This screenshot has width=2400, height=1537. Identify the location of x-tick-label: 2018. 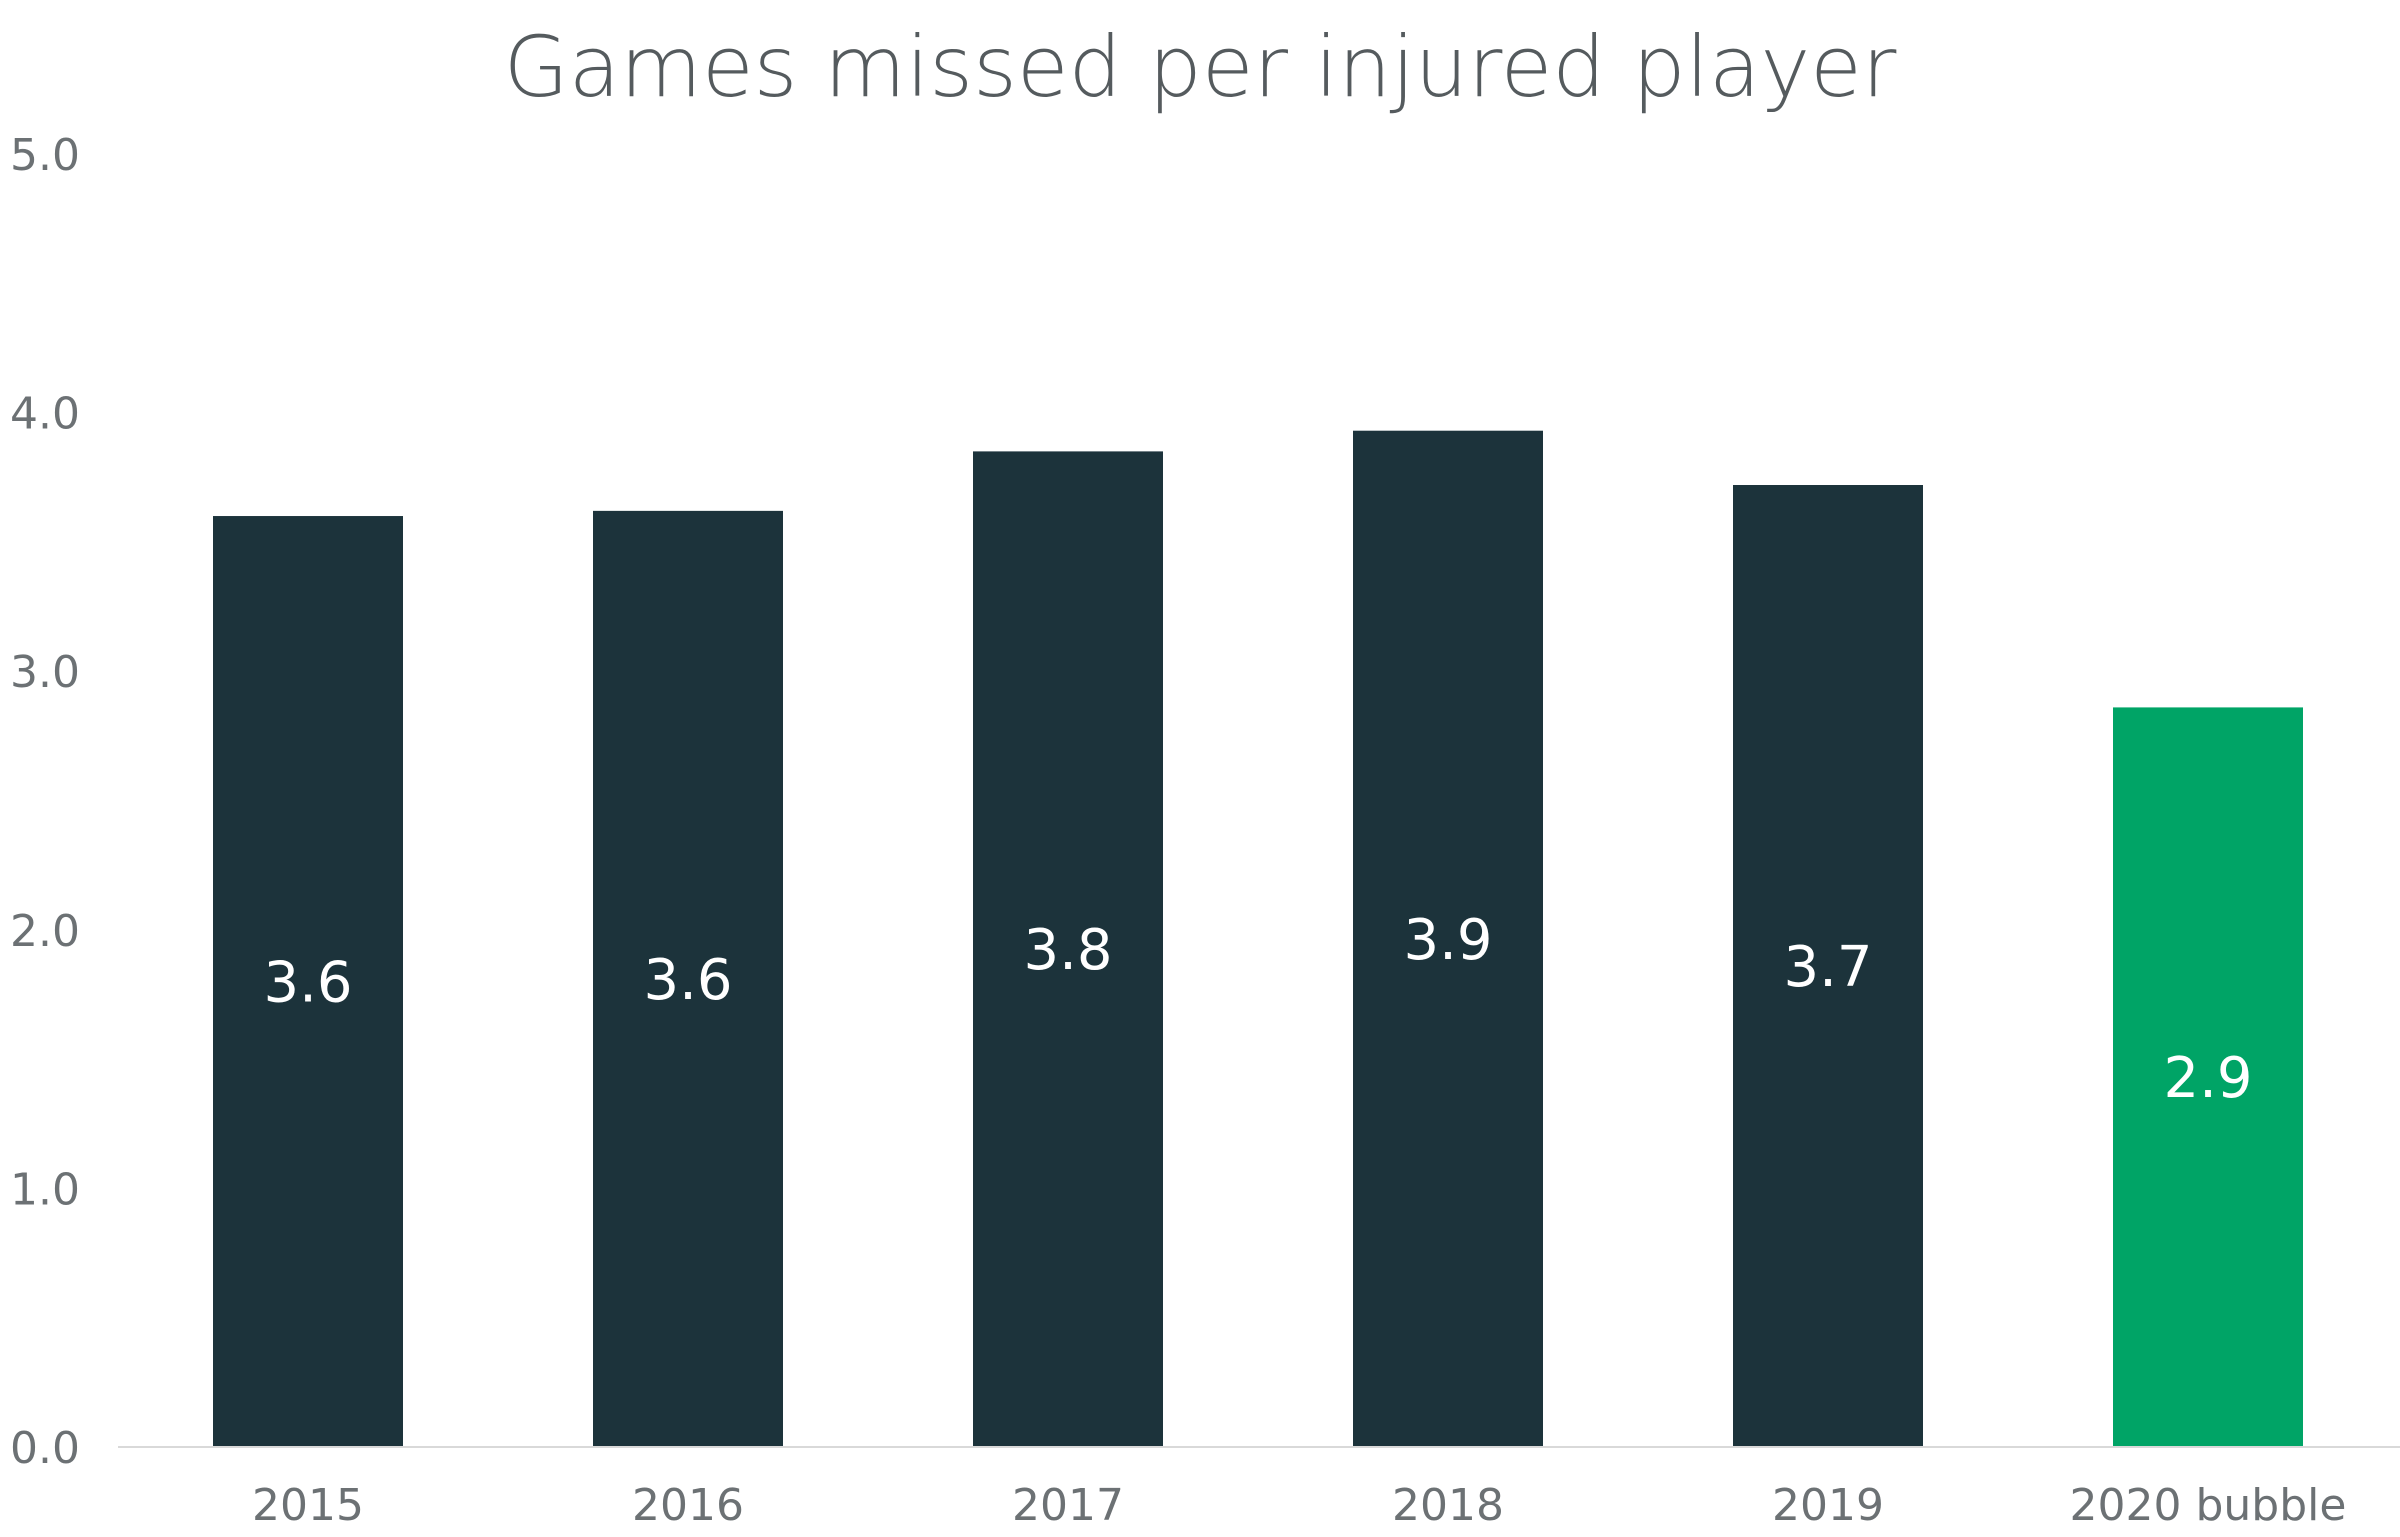
(1448, 1505).